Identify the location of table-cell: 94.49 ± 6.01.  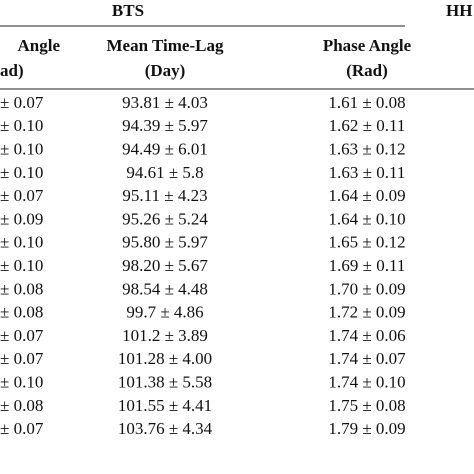
(165, 149).